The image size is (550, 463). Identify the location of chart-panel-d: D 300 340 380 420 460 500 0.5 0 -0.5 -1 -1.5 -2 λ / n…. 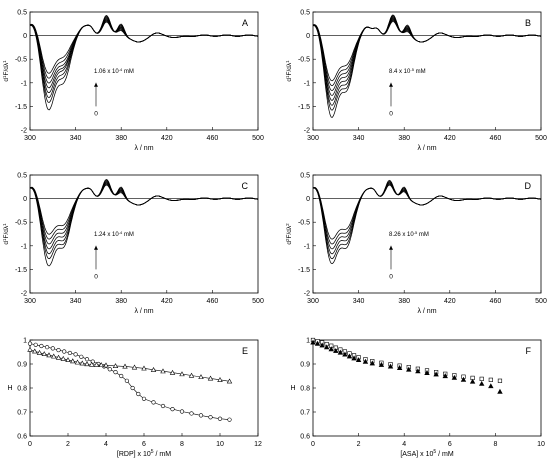
(416, 244).